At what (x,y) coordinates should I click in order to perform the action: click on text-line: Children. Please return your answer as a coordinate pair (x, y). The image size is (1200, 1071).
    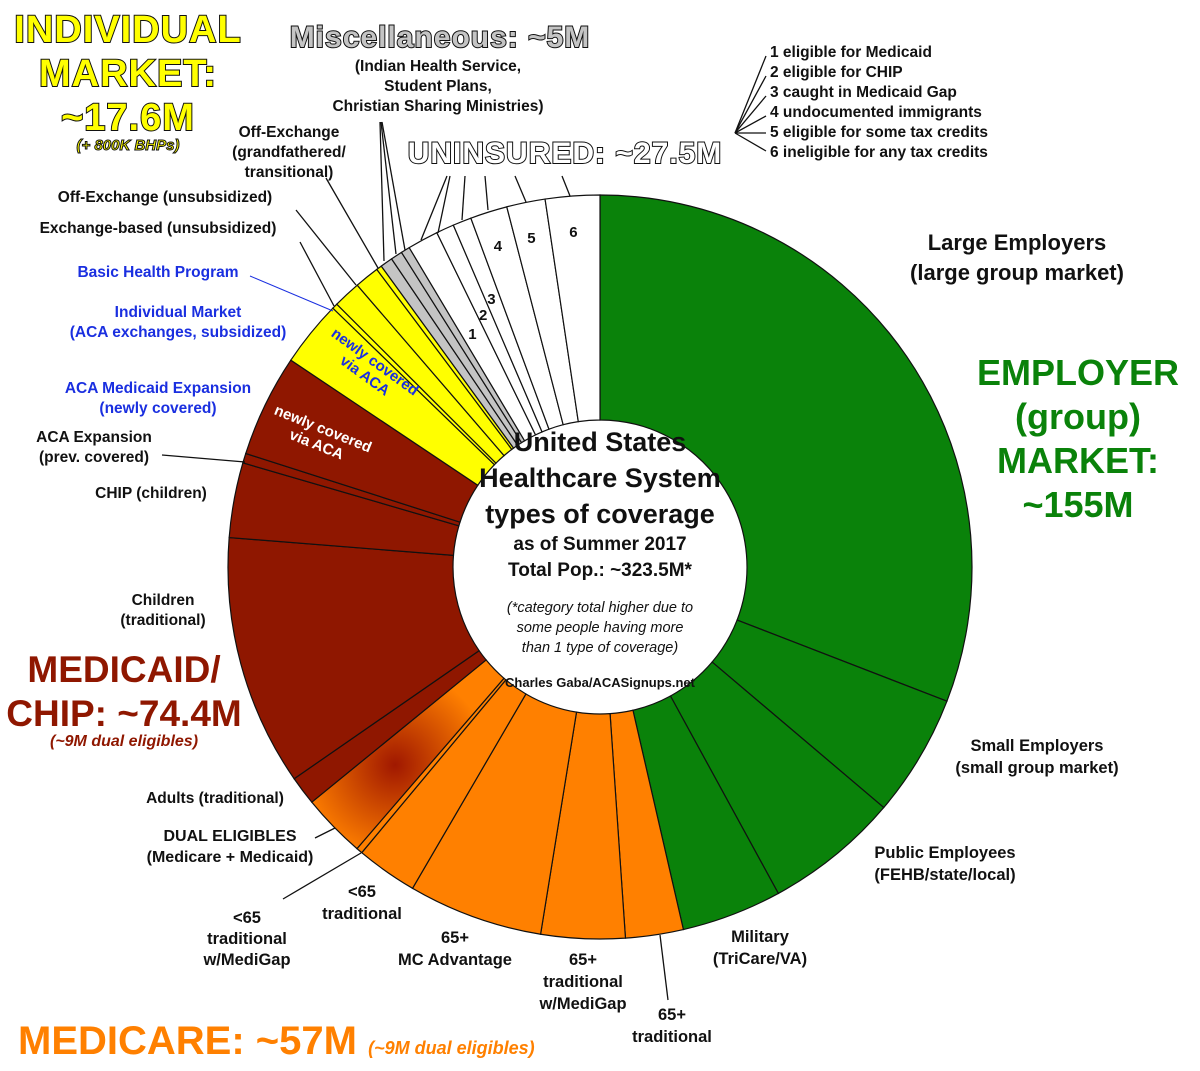
    Looking at the image, I should click on (163, 600).